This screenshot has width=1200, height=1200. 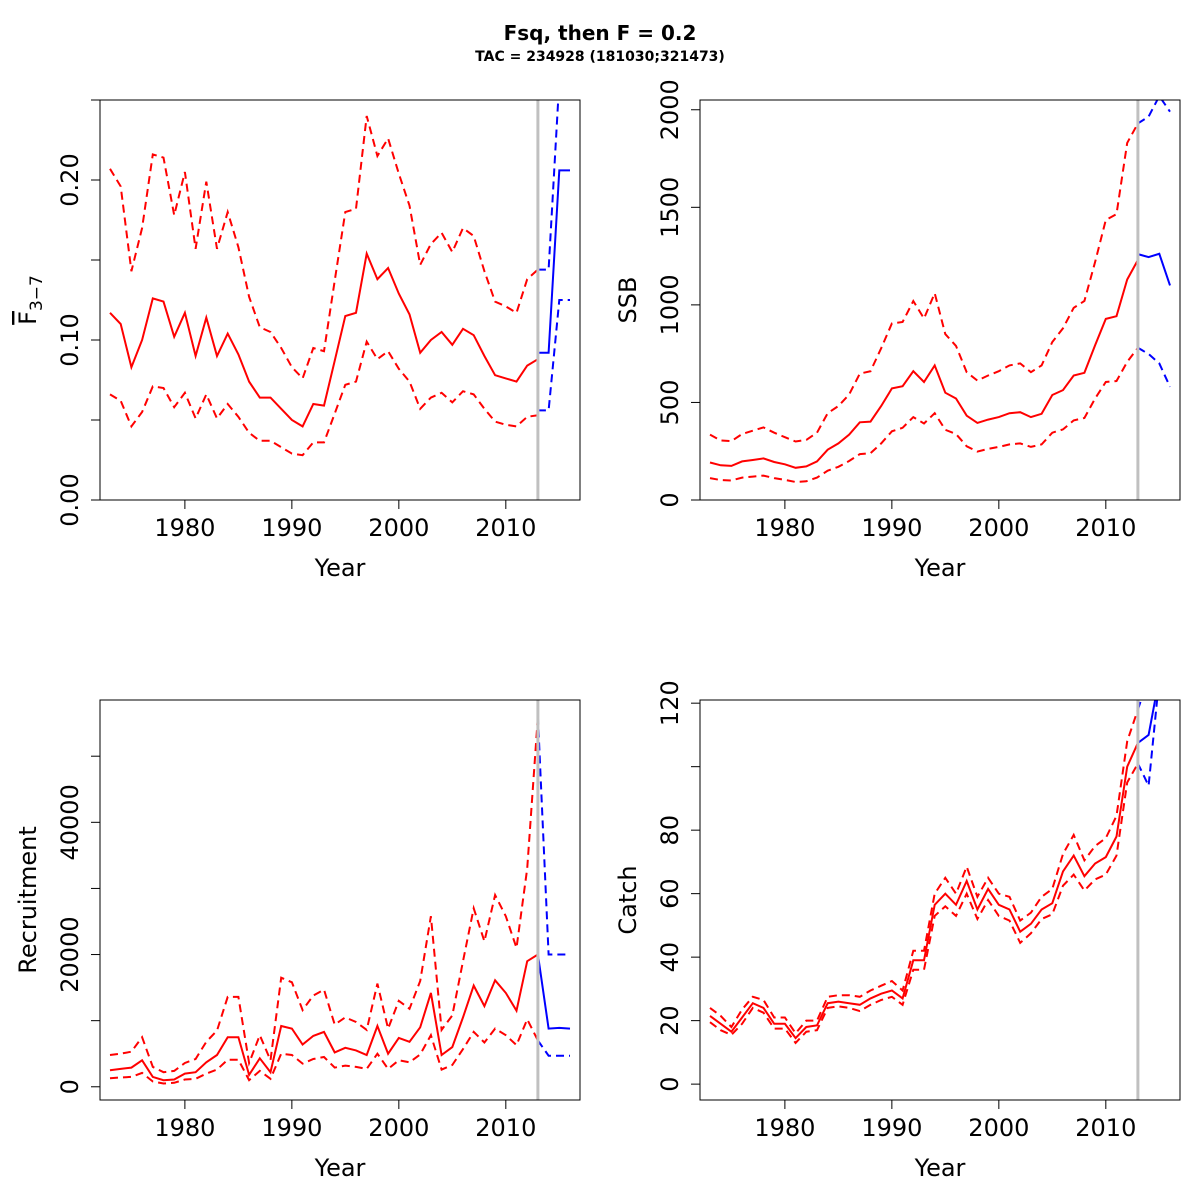 I want to click on recruitment-series-forecast-lower, so click(x=553, y=1048).